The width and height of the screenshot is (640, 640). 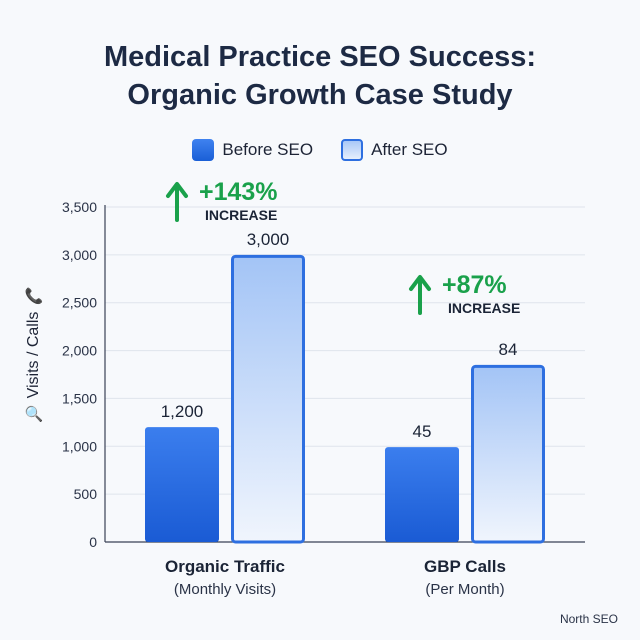 I want to click on legend: Before SEO After SEO, so click(x=320, y=150).